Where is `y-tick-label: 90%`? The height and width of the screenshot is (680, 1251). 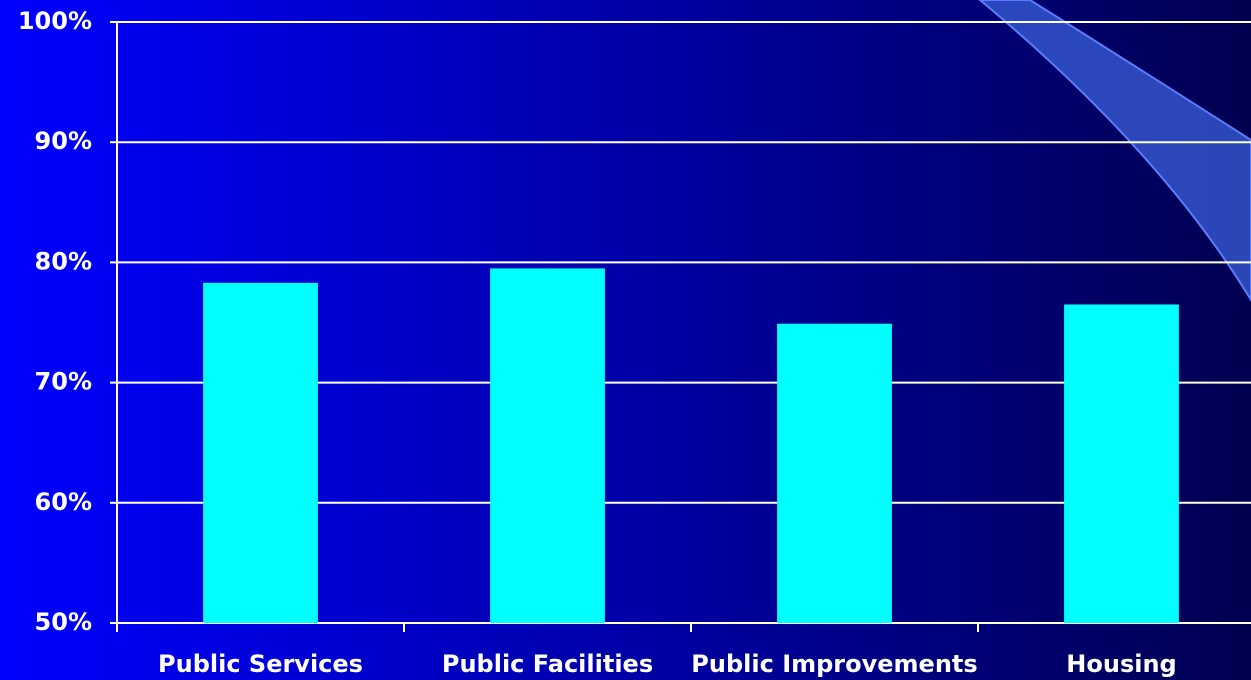
y-tick-label: 90% is located at coordinates (63, 141).